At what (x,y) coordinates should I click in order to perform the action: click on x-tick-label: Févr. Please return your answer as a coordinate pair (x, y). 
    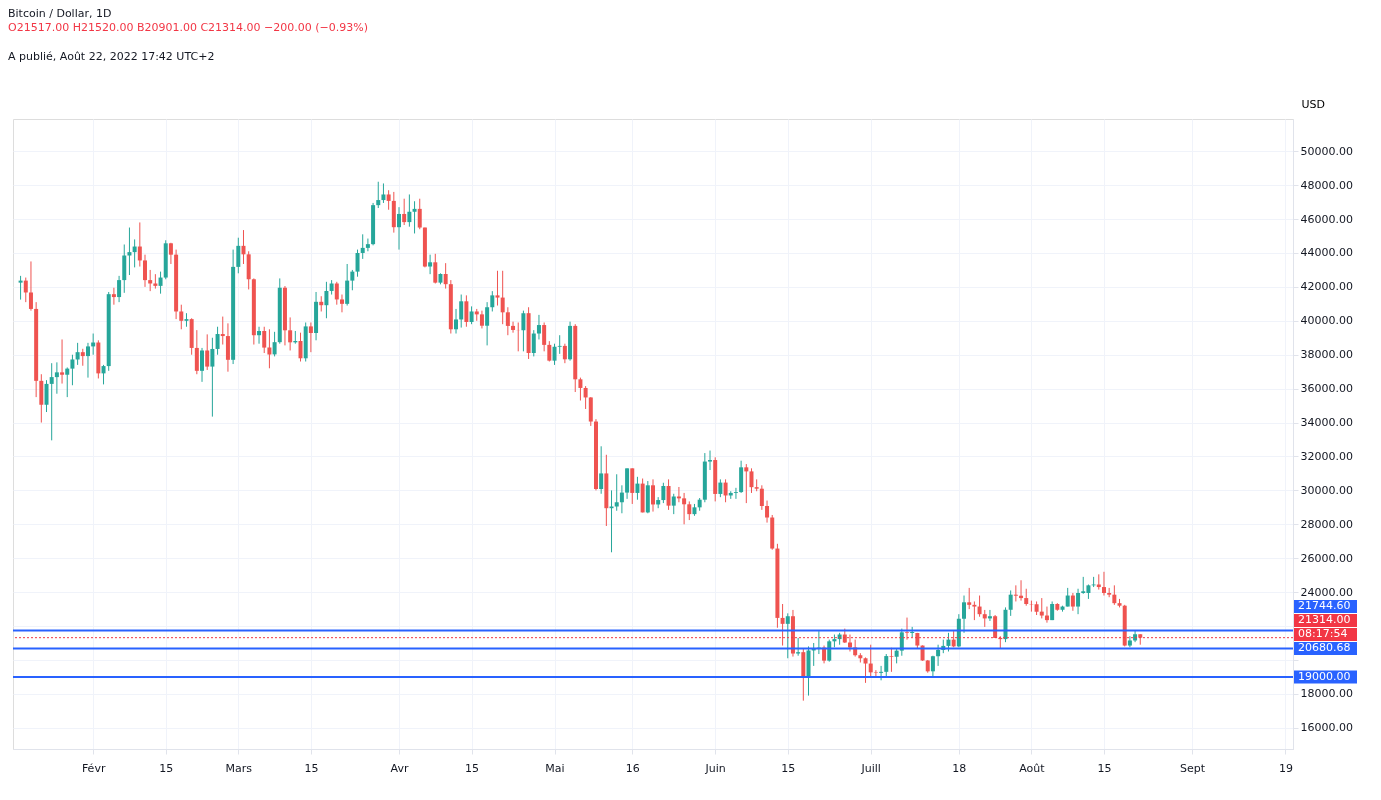
    Looking at the image, I should click on (93, 768).